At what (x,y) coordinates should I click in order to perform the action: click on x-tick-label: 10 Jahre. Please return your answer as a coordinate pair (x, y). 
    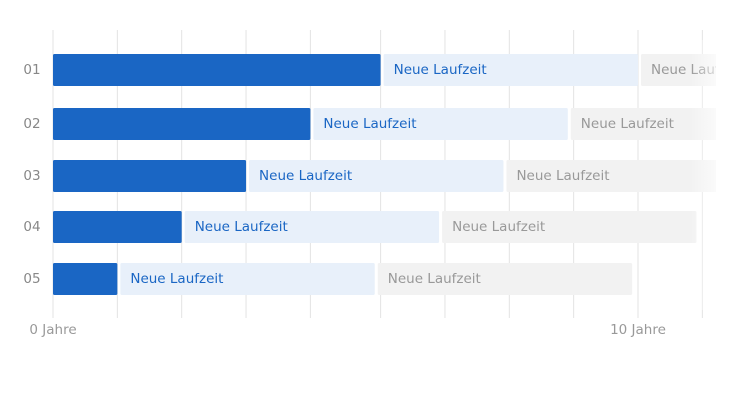
    Looking at the image, I should click on (638, 330).